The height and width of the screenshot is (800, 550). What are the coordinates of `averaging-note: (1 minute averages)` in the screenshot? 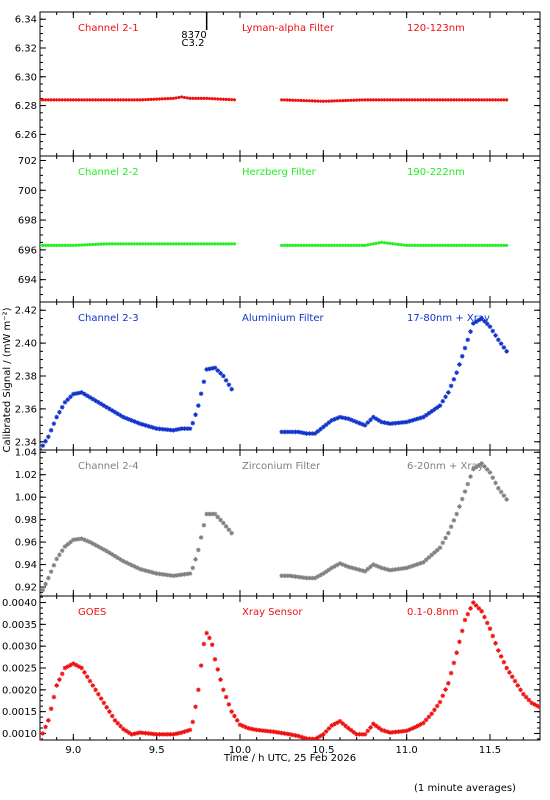 It's located at (465, 788).